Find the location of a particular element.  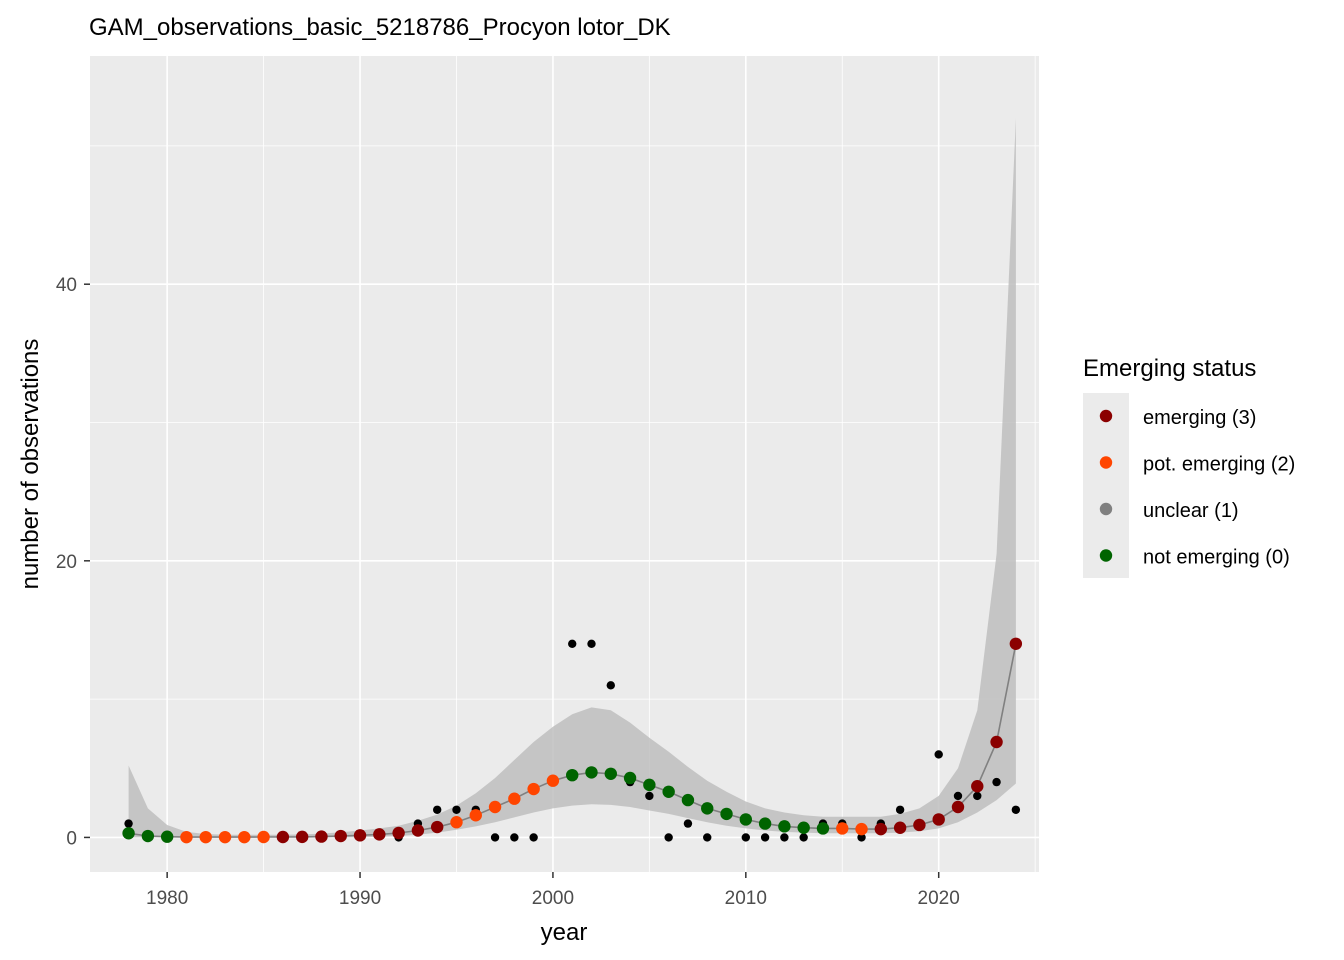

legend-label: pot. emerging (2) is located at coordinates (1219, 465).